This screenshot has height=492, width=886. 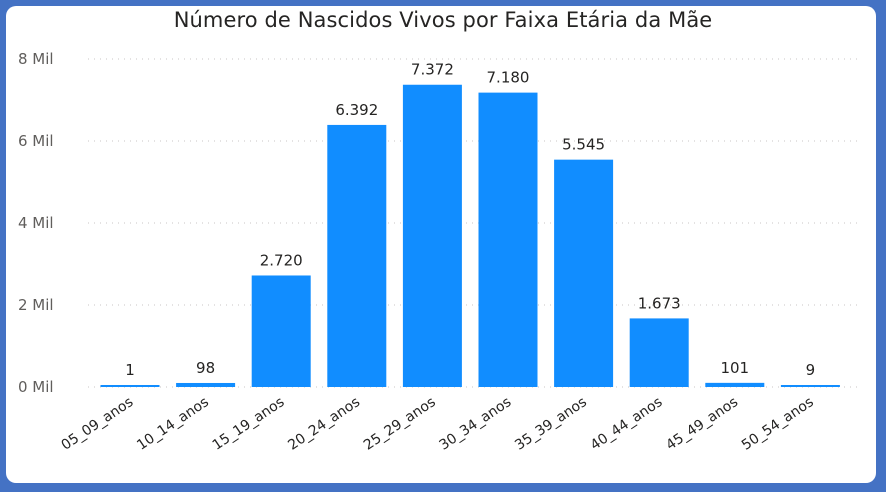 I want to click on x-tick-label: 35_39_anos, so click(x=551, y=424).